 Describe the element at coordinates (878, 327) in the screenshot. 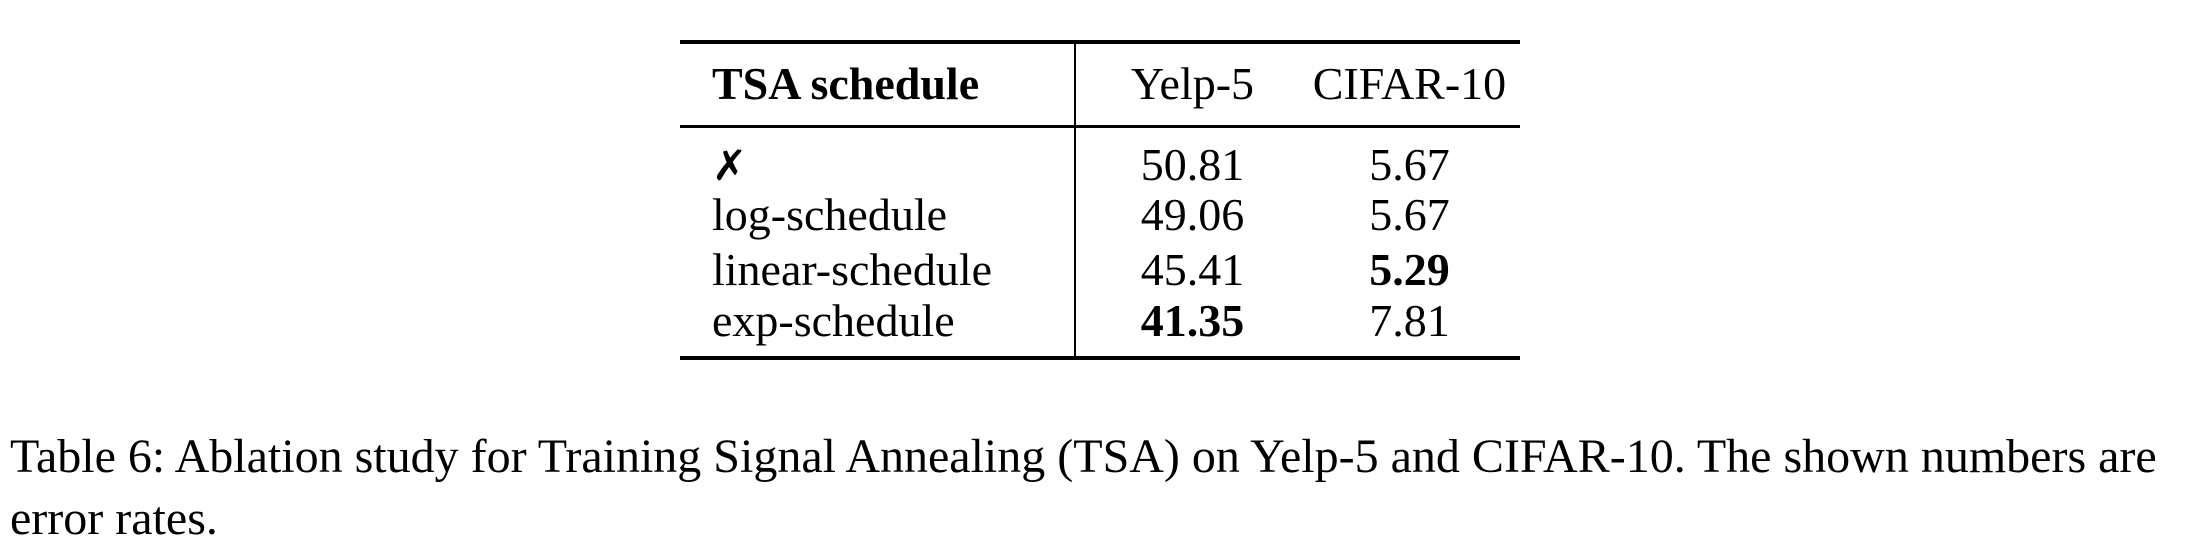

I see `row-label-exp-schedule: exp-schedule` at that location.